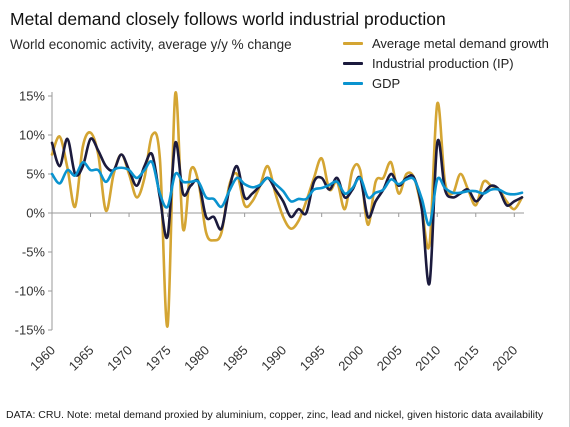 This screenshot has height=427, width=570. What do you see at coordinates (312, 358) in the screenshot?
I see `x-tick-label: 1995` at bounding box center [312, 358].